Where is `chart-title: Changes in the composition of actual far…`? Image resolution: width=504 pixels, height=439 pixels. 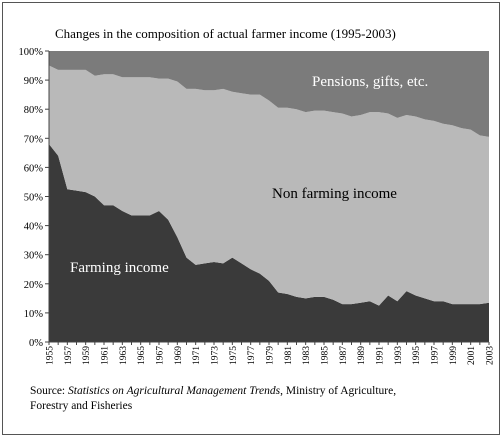
chart-title: Changes in the composition of actual far… is located at coordinates (225, 33).